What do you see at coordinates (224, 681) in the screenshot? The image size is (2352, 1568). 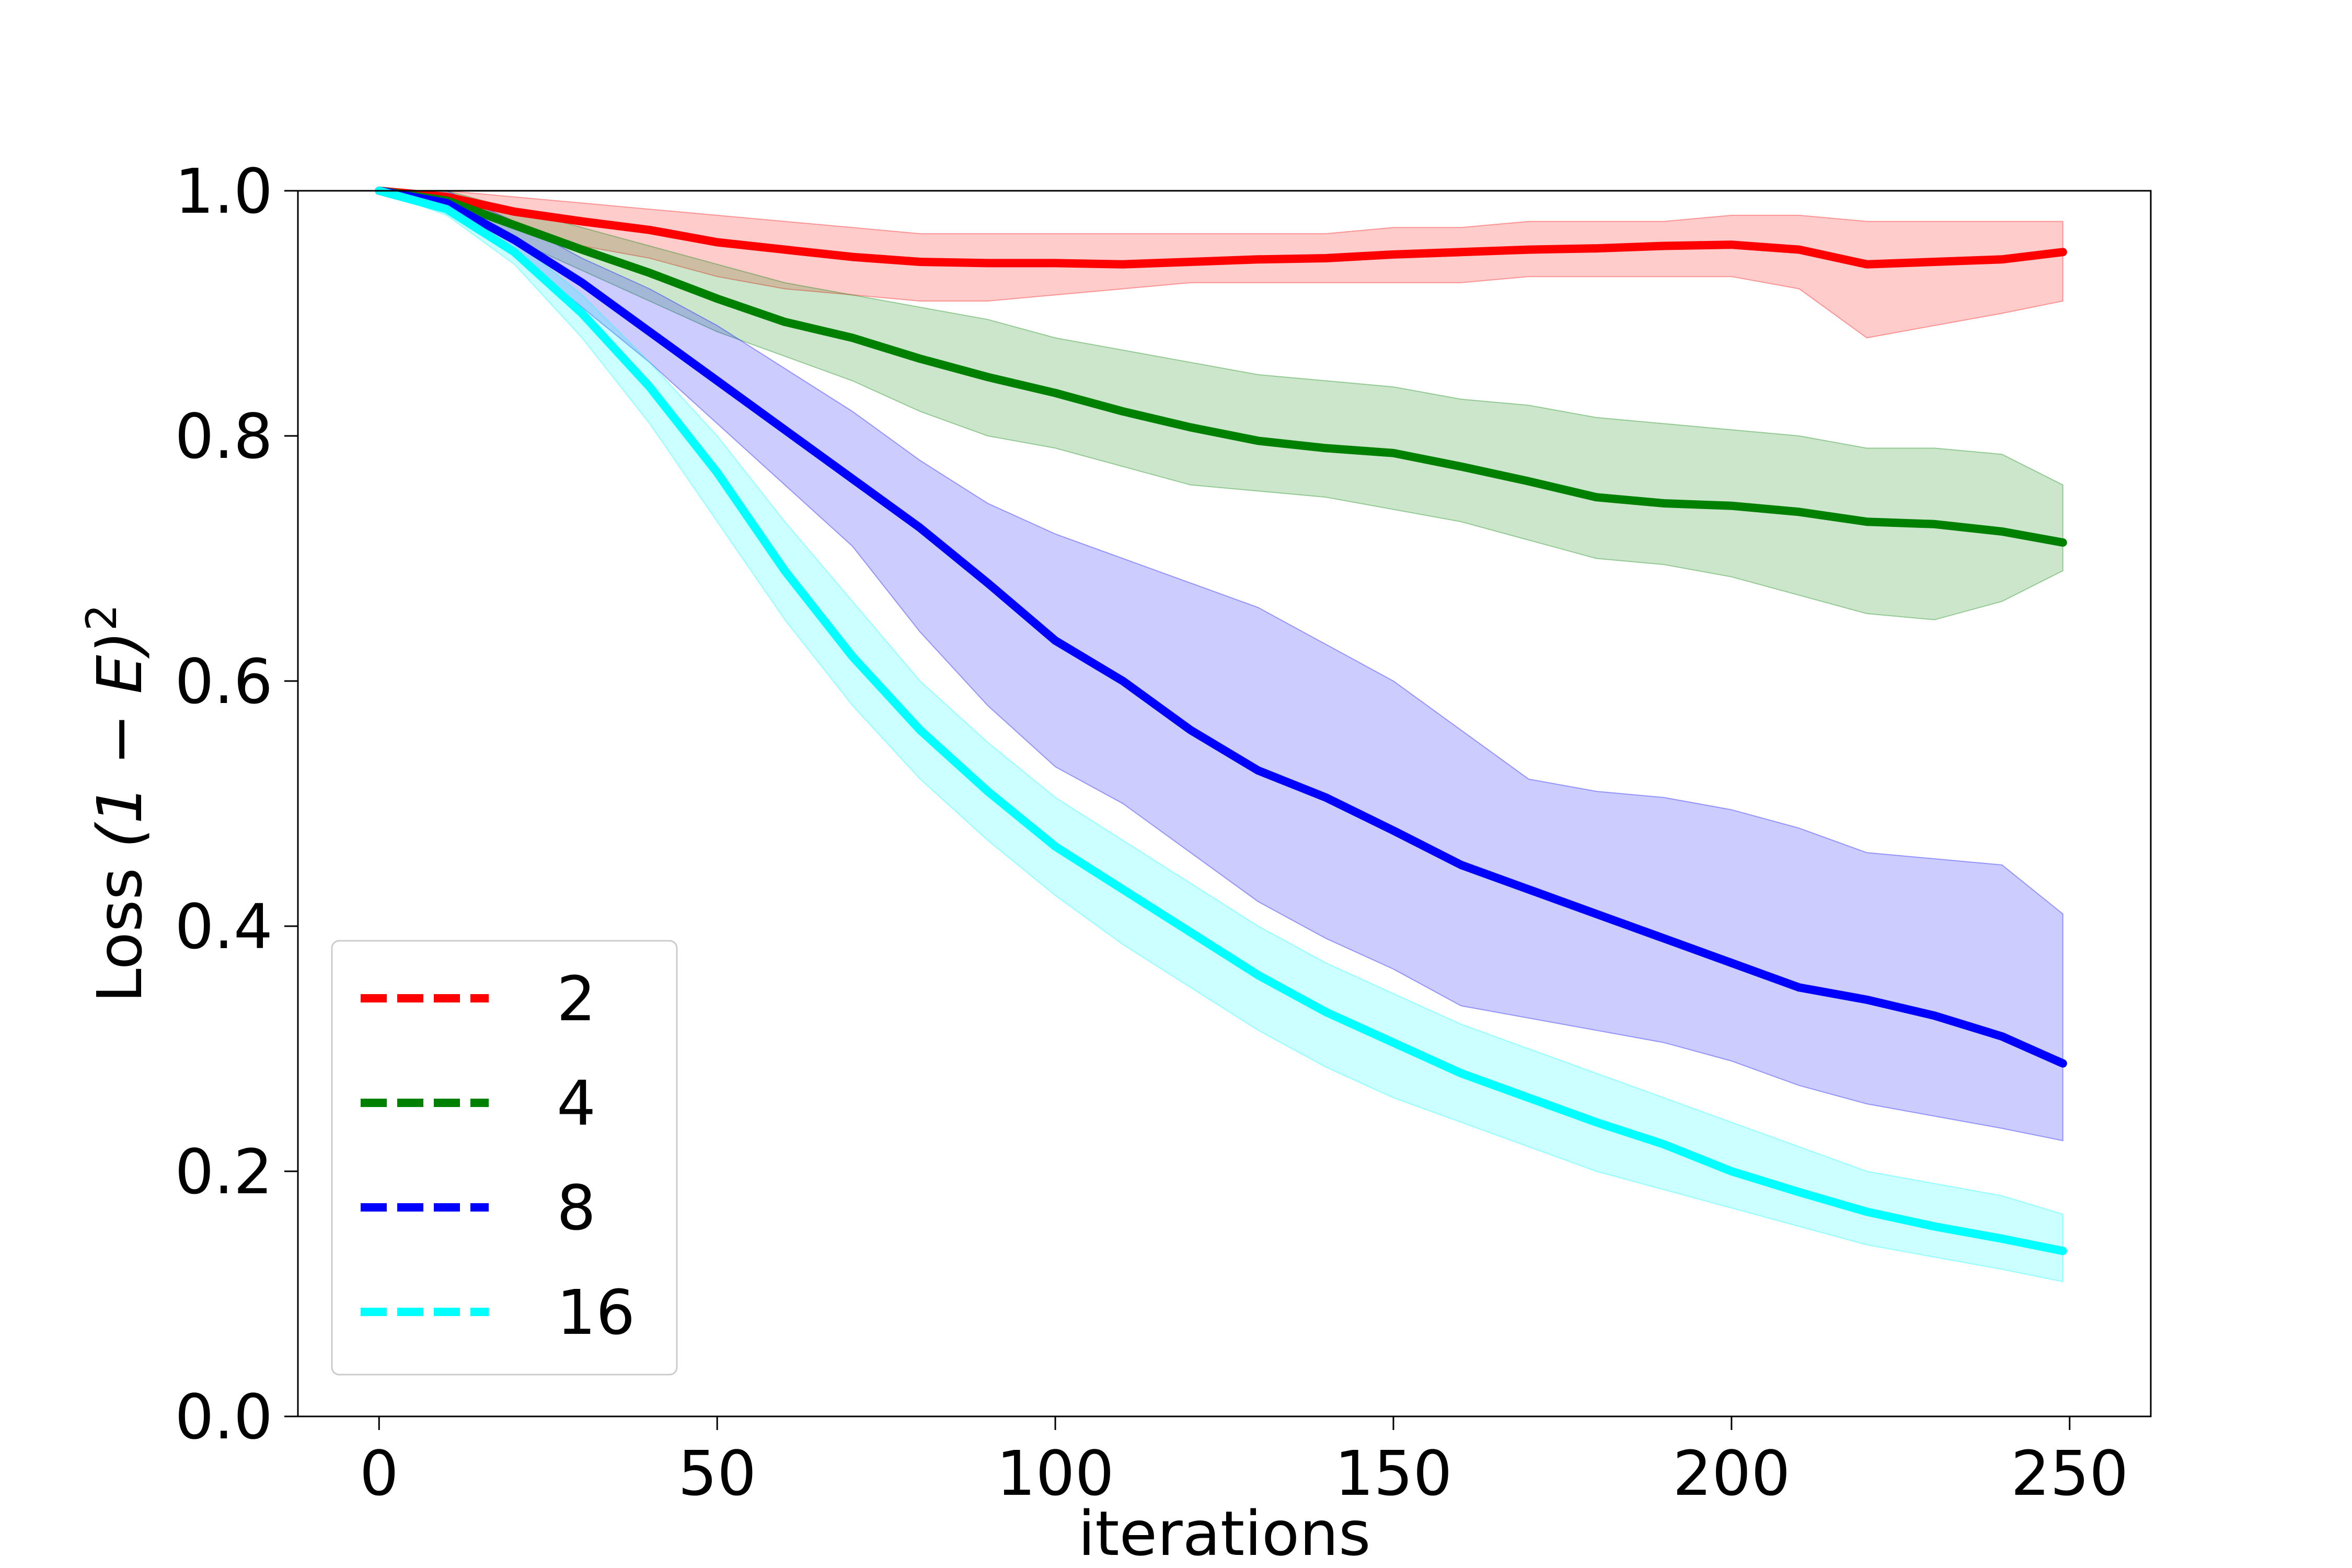 I see `y-tick-label: 0.6` at bounding box center [224, 681].